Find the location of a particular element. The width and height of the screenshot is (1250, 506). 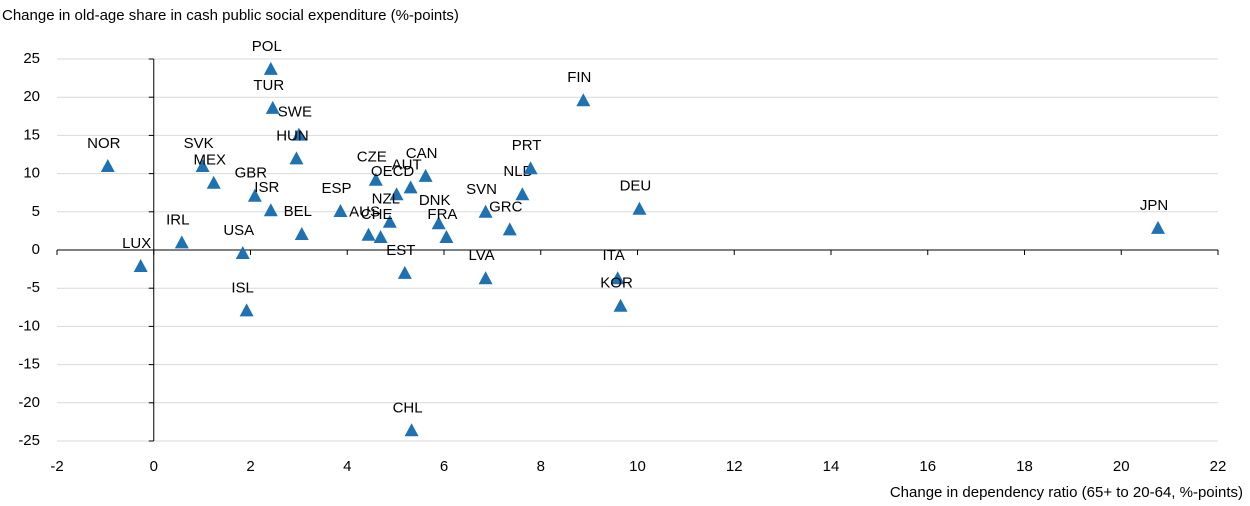

point-label: CHL is located at coordinates (408, 407).